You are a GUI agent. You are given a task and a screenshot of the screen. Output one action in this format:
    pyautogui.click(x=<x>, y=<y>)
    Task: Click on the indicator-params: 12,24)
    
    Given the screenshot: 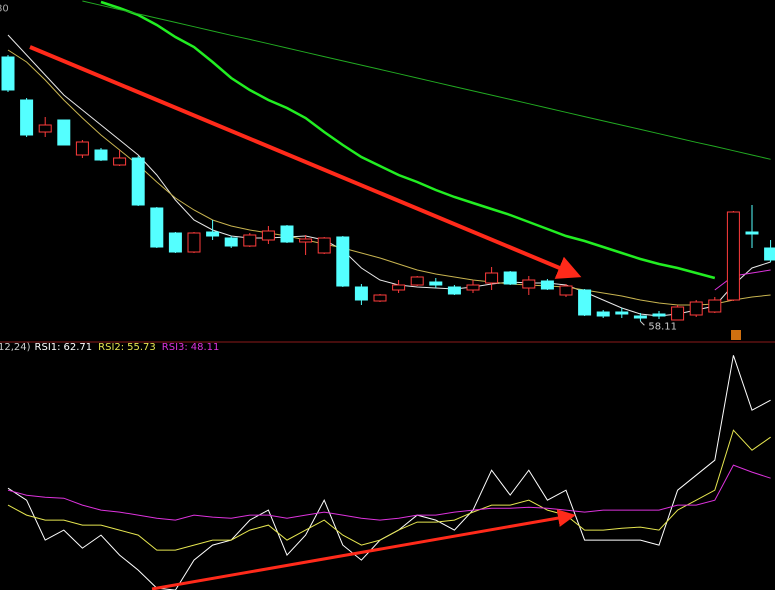 What is the action you would take?
    pyautogui.click(x=15, y=347)
    